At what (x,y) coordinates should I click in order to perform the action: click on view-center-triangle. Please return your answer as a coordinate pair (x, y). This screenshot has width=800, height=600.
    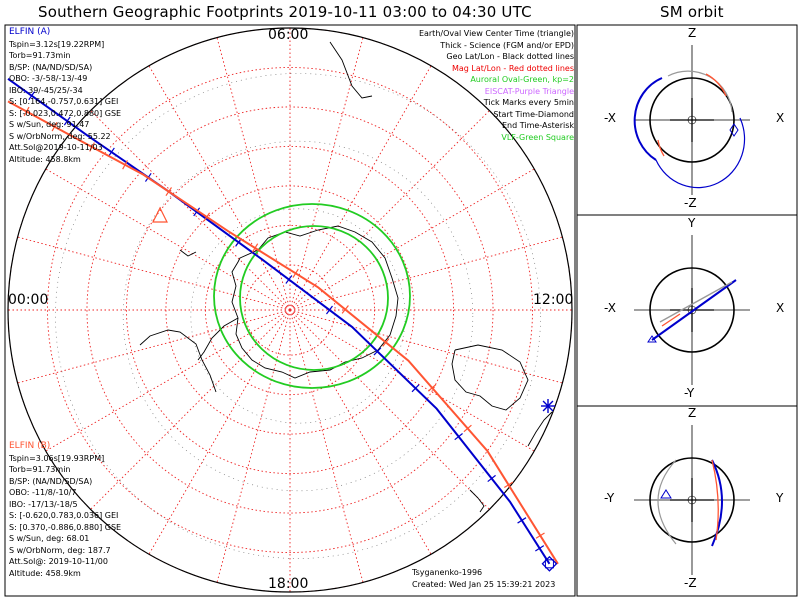
    Looking at the image, I should click on (160, 214).